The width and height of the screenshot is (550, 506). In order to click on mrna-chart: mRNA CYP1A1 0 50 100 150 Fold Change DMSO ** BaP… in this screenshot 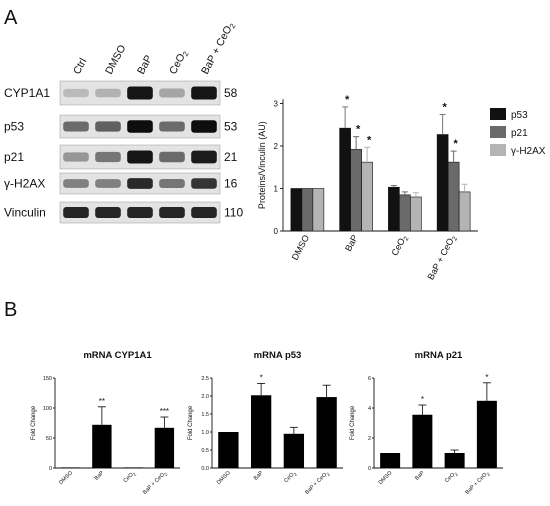, I will do `click(105, 423)`.